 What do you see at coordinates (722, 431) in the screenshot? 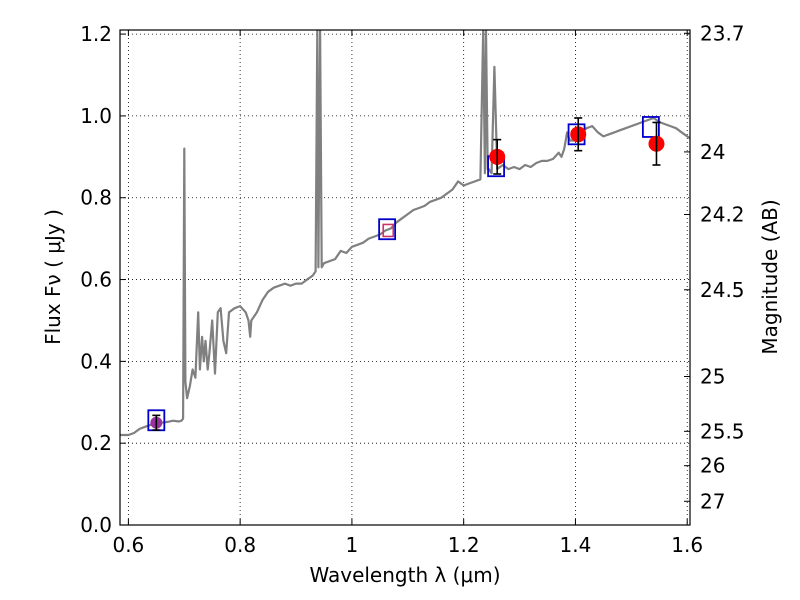
I see `mag-tick-label: 25.5` at bounding box center [722, 431].